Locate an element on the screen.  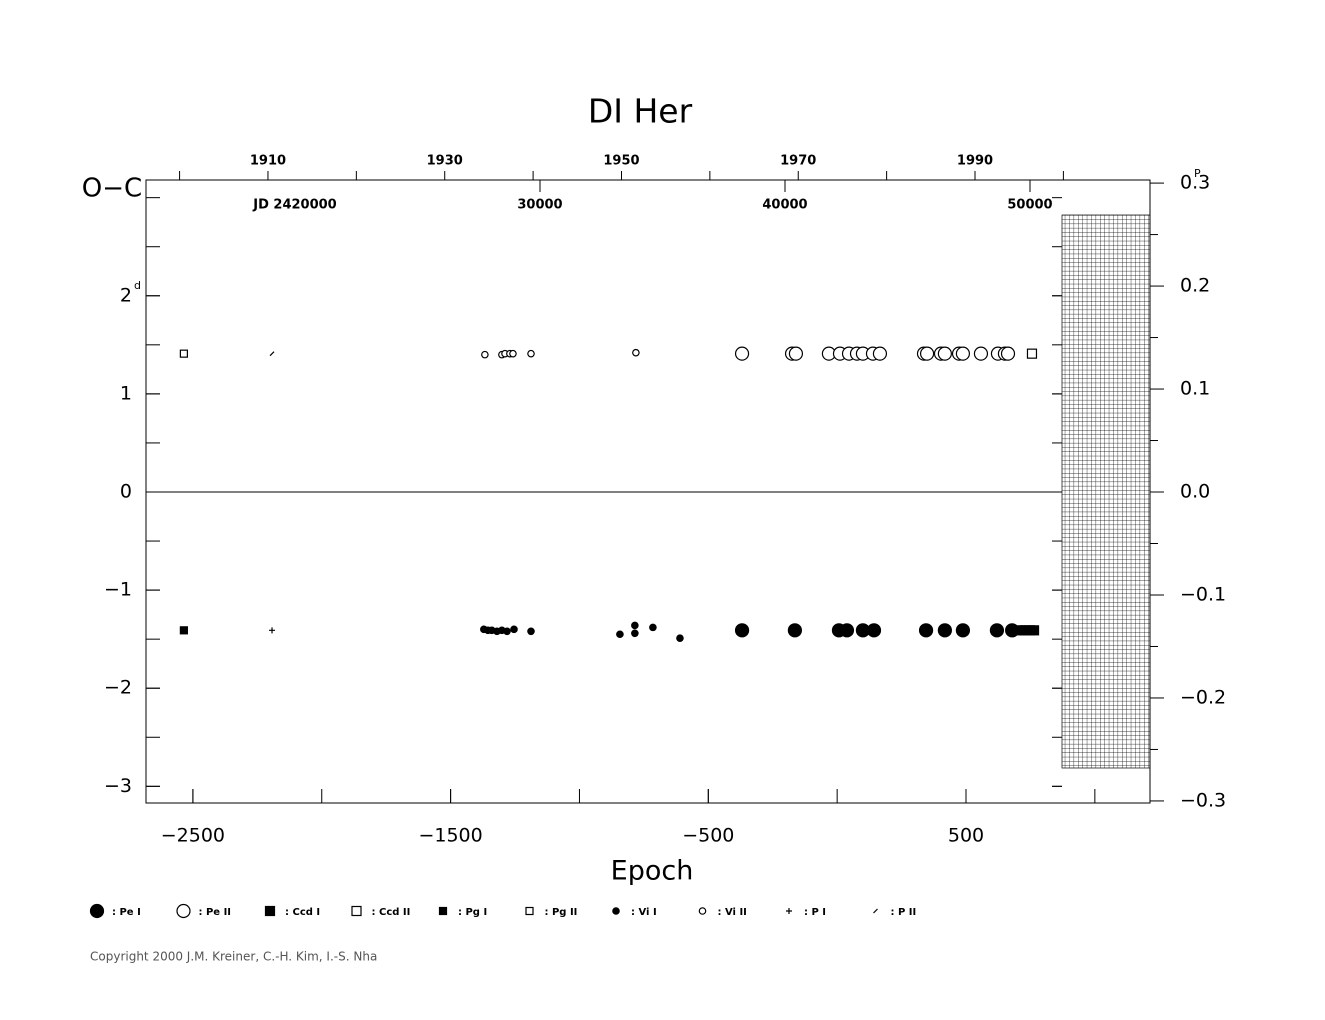
y2-tick-label: 0.2 is located at coordinates (1195, 286).